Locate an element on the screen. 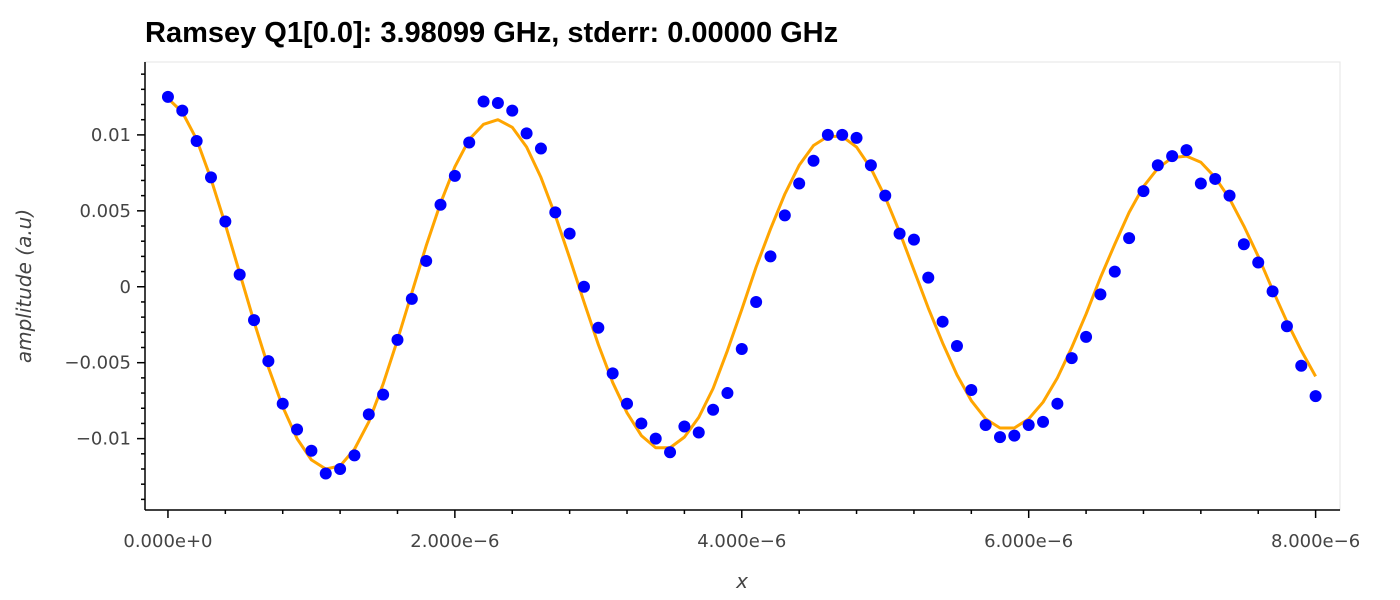 Image resolution: width=1400 pixels, height=600 pixels. x-ticks: 0.000e+0 2.000e−6 4.000e−6 6.000e−6 8.000e−6 is located at coordinates (741, 531).